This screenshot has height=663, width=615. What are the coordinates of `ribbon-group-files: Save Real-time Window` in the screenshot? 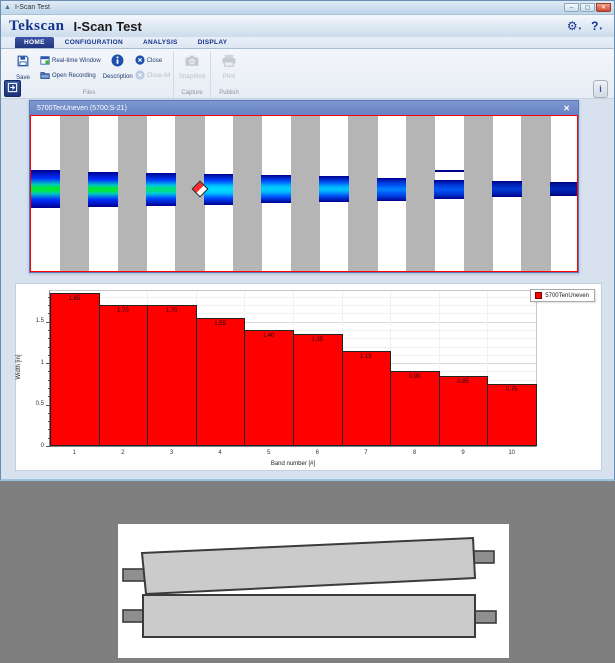 It's located at (89, 74).